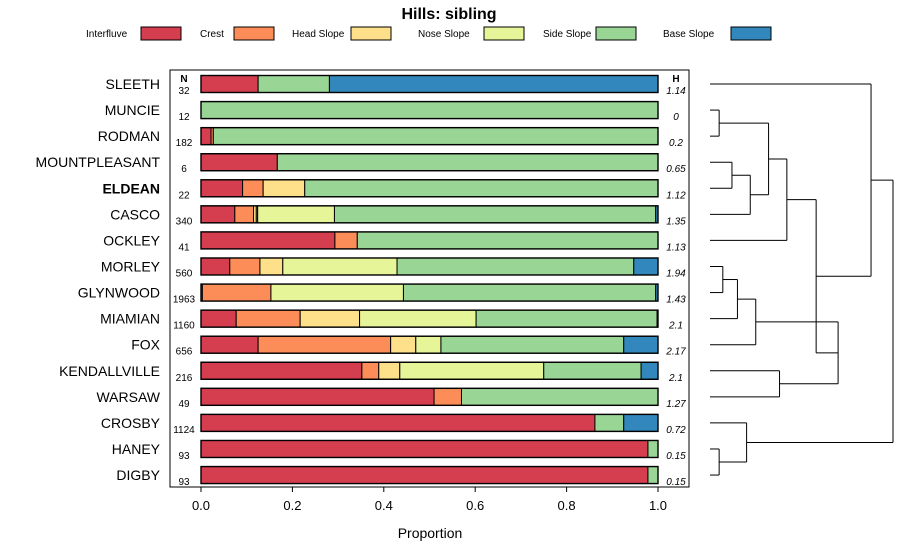  Describe the element at coordinates (184, 300) in the screenshot. I see `n-value-glynwood: 1963` at that location.